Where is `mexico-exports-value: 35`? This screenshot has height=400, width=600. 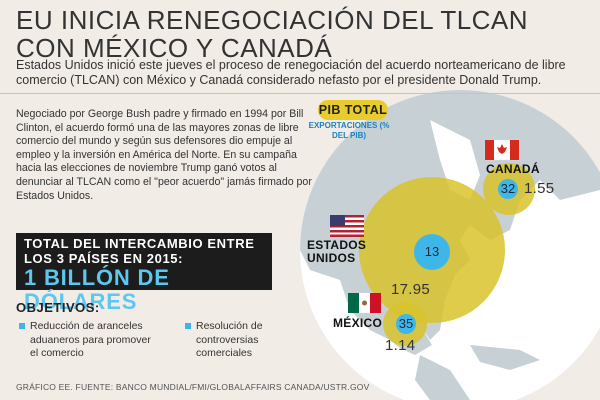
mexico-exports-value: 35 is located at coordinates (406, 323).